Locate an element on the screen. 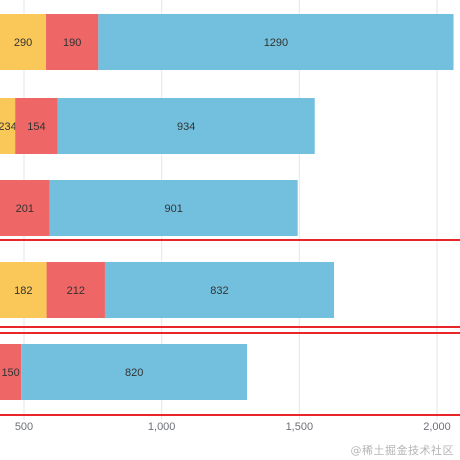 Image resolution: width=460 pixels, height=460 pixels. watermark: @稀土掘金技术社区 is located at coordinates (402, 450).